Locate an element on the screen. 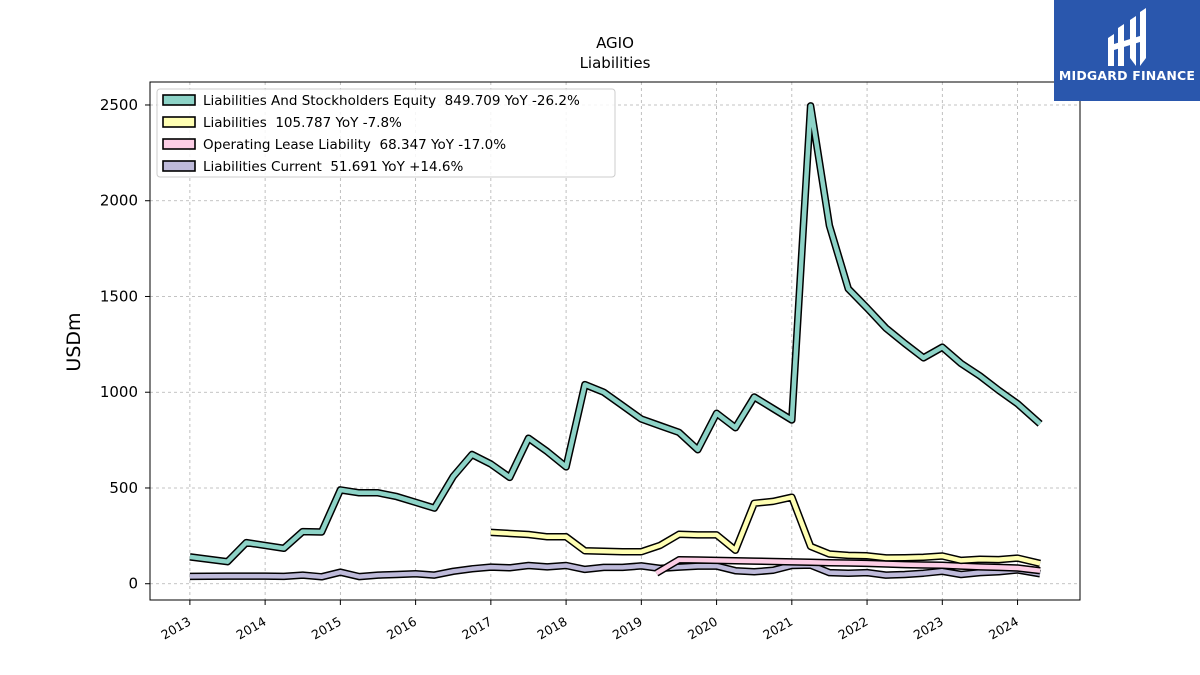  chart-subtitle: Liabilities is located at coordinates (615, 63).